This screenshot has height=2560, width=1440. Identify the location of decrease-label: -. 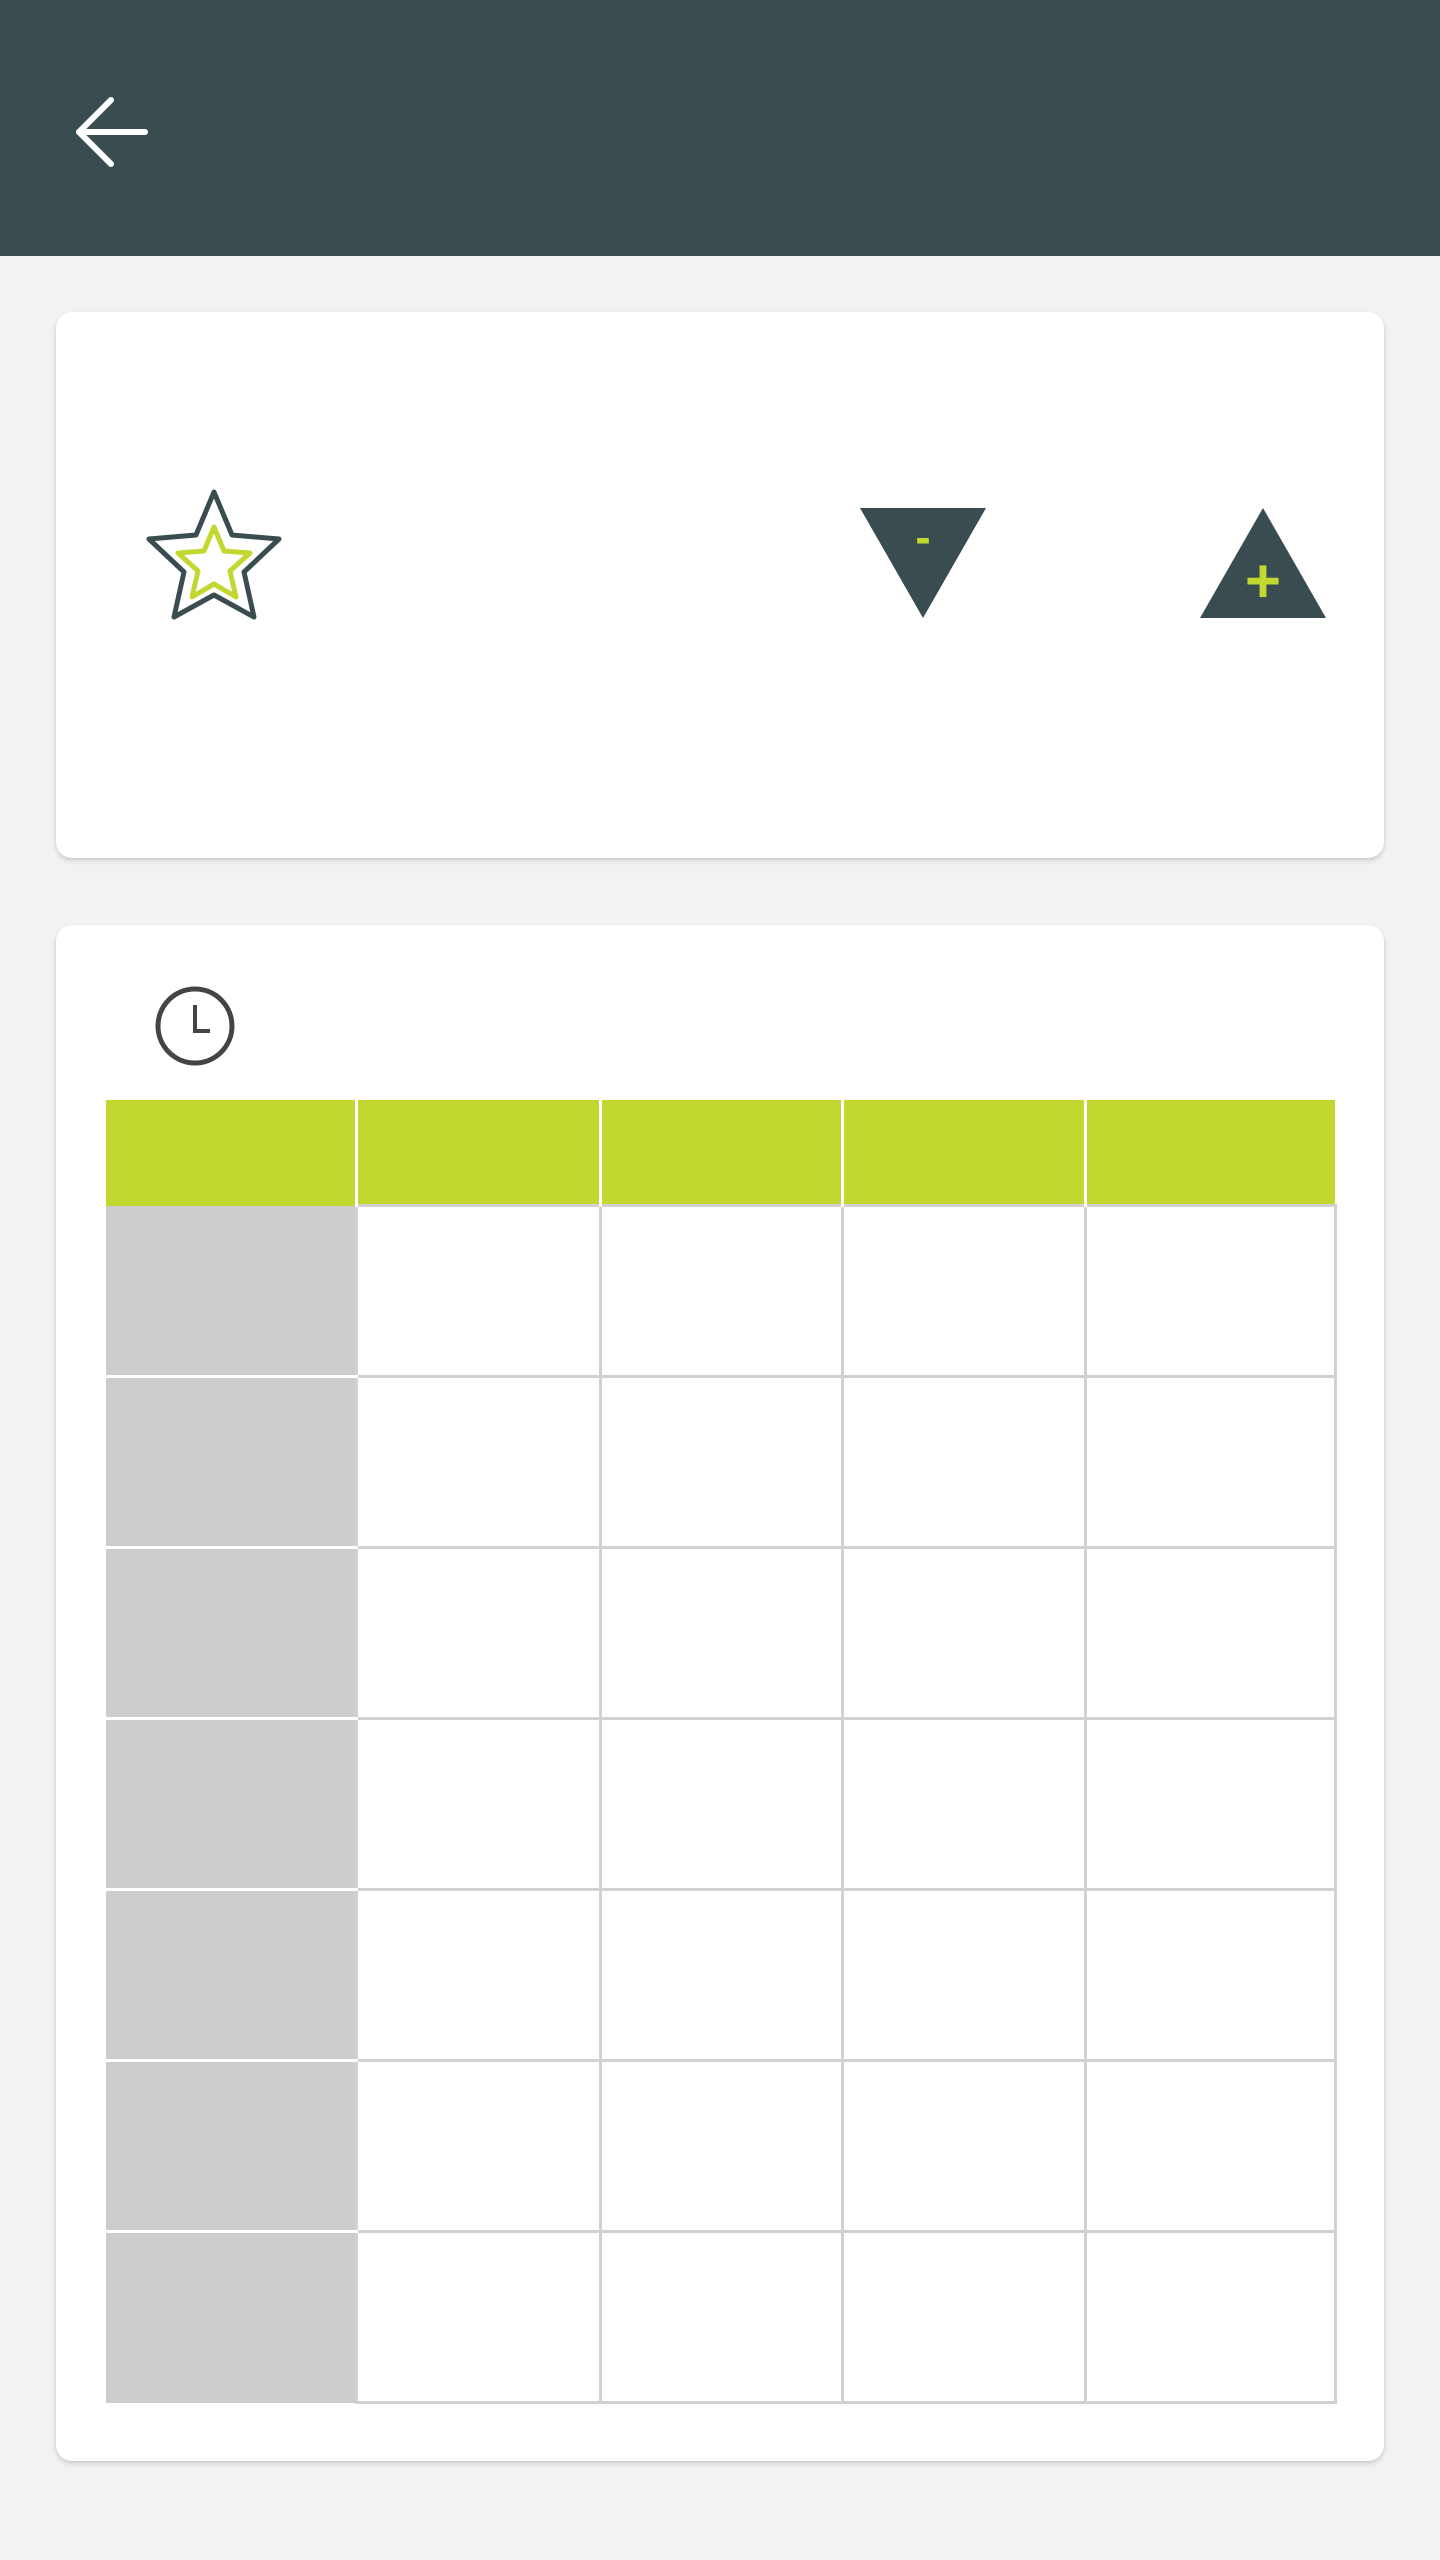
(923, 537).